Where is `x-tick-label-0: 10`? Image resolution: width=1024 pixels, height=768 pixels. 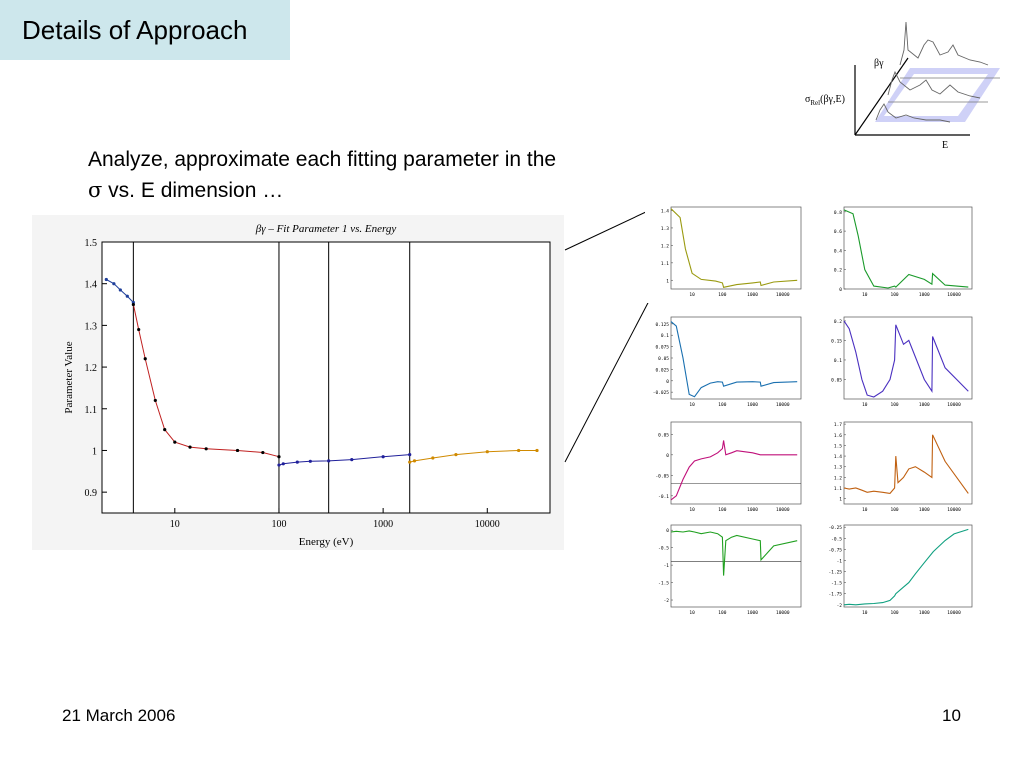 x-tick-label-0: 10 is located at coordinates (175, 524).